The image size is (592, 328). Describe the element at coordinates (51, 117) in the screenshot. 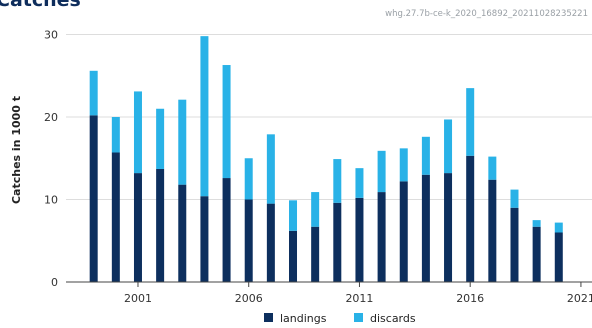

I see `y-tick-label: 20` at that location.